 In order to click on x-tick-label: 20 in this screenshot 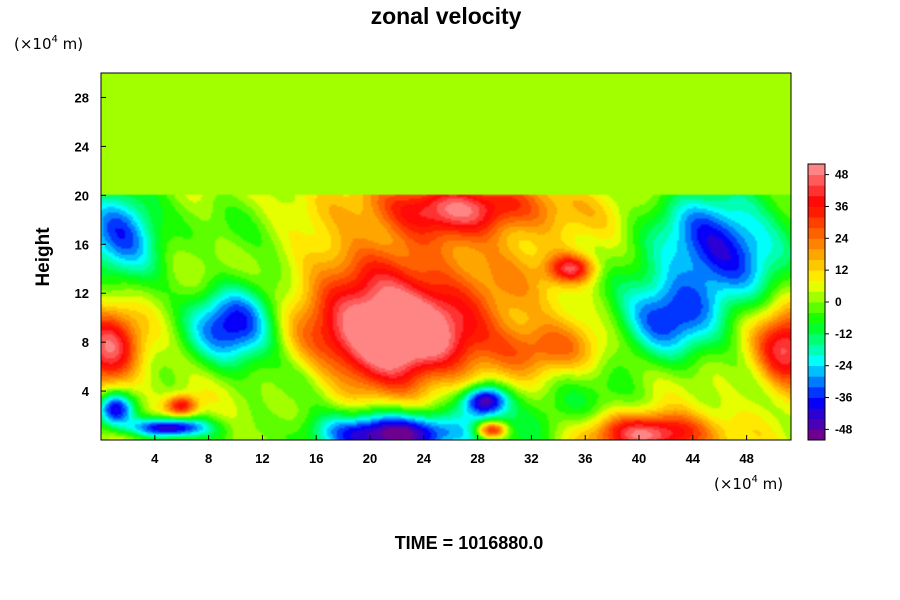, I will do `click(370, 458)`.